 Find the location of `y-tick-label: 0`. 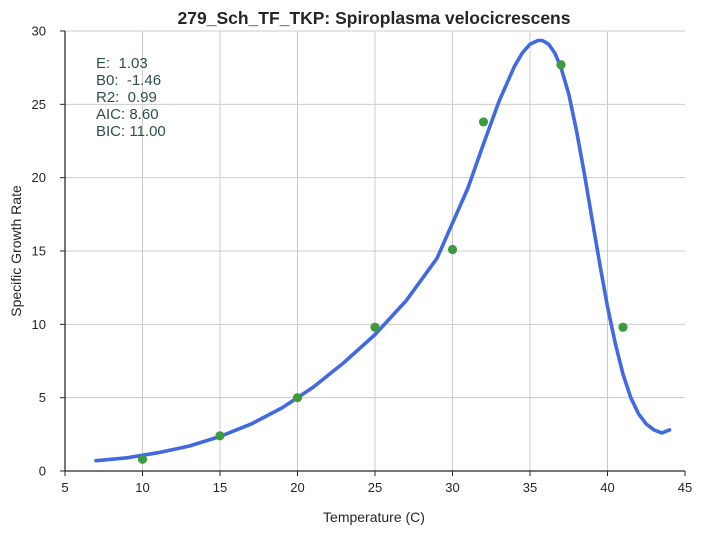

y-tick-label: 0 is located at coordinates (42, 471).